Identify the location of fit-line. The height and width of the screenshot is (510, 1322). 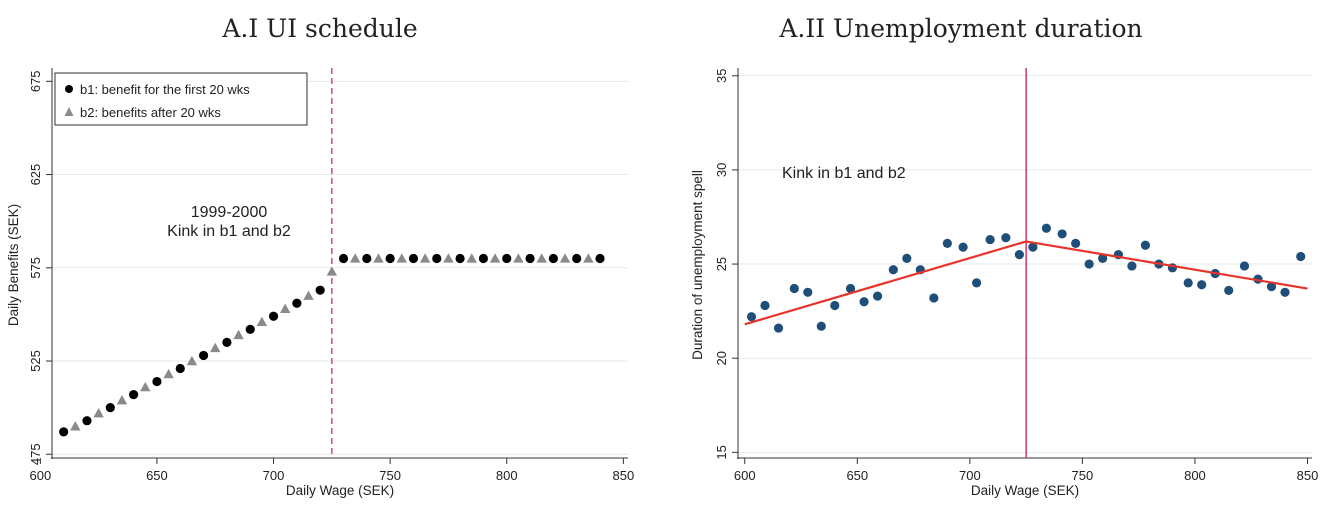
(1026, 283).